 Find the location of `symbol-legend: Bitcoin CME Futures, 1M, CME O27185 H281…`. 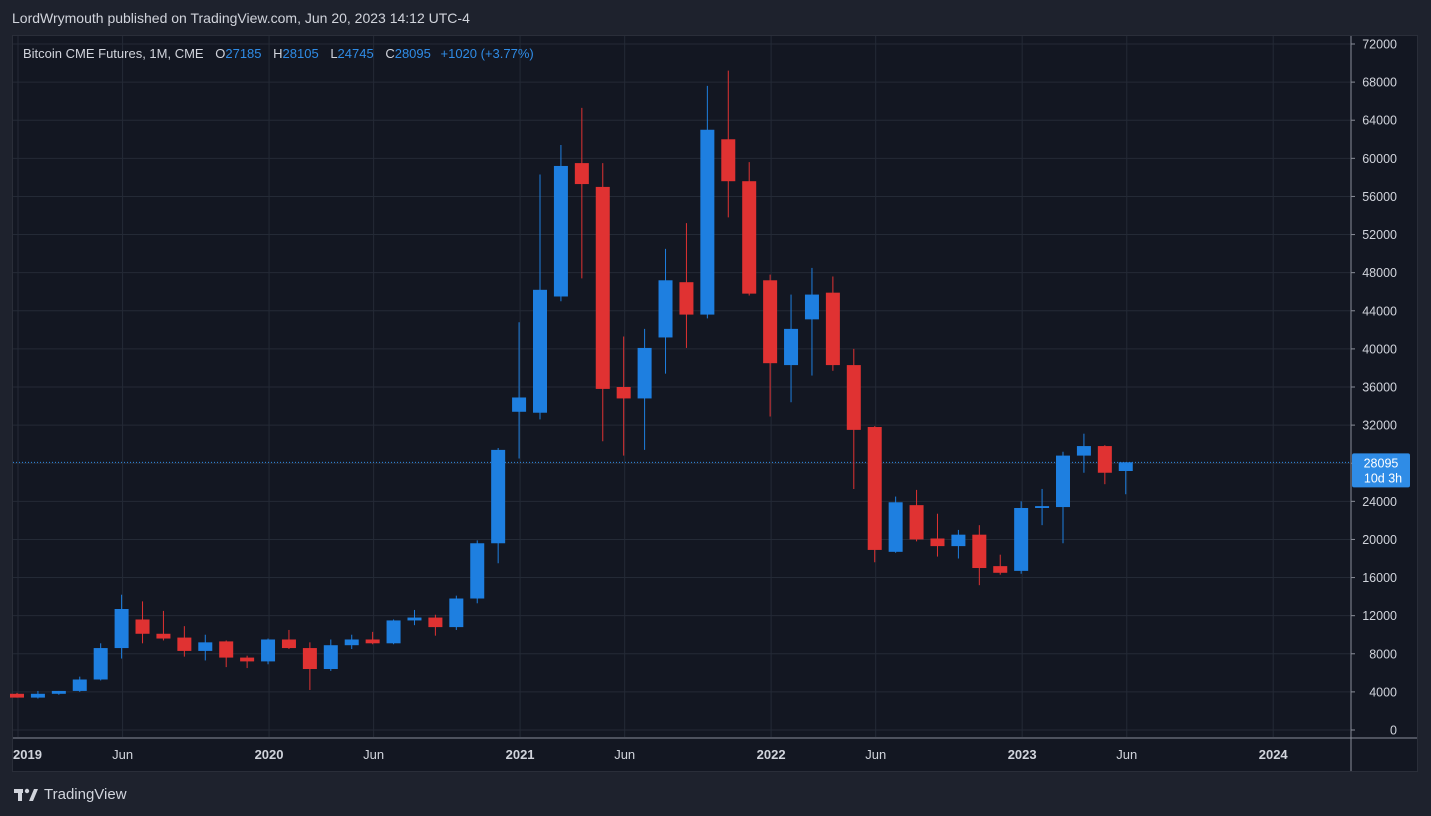

symbol-legend: Bitcoin CME Futures, 1M, CME O27185 H281… is located at coordinates (278, 53).